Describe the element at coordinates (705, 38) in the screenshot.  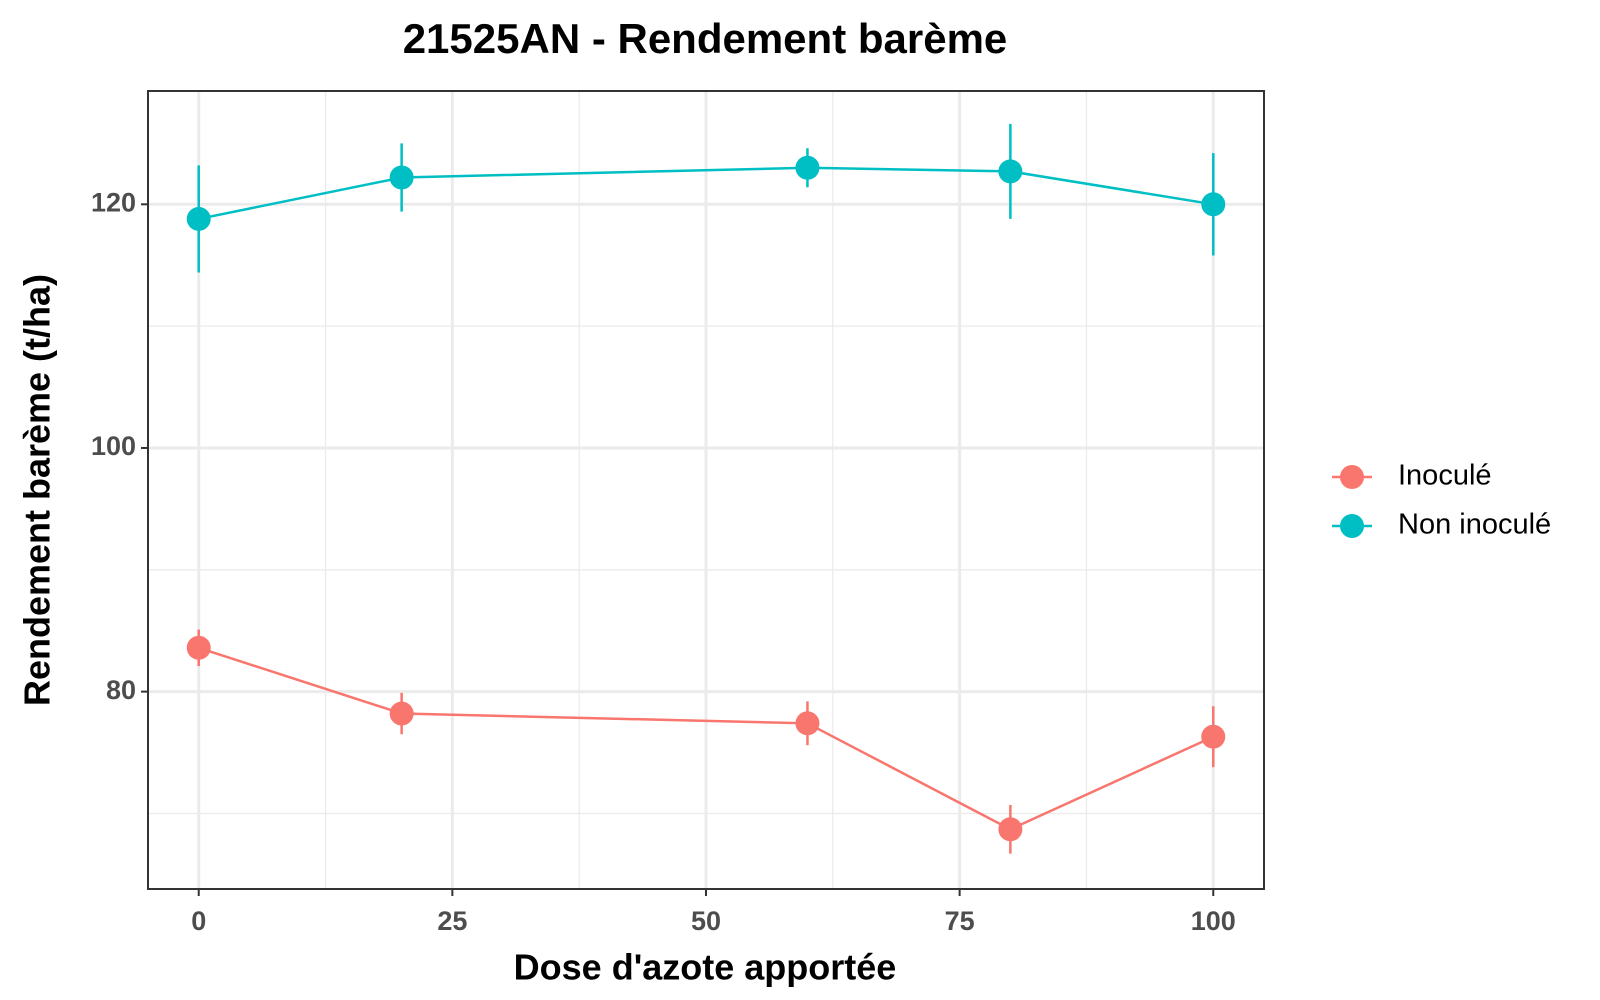
I see `chart-title: 21525AN - Rendement barème` at that location.